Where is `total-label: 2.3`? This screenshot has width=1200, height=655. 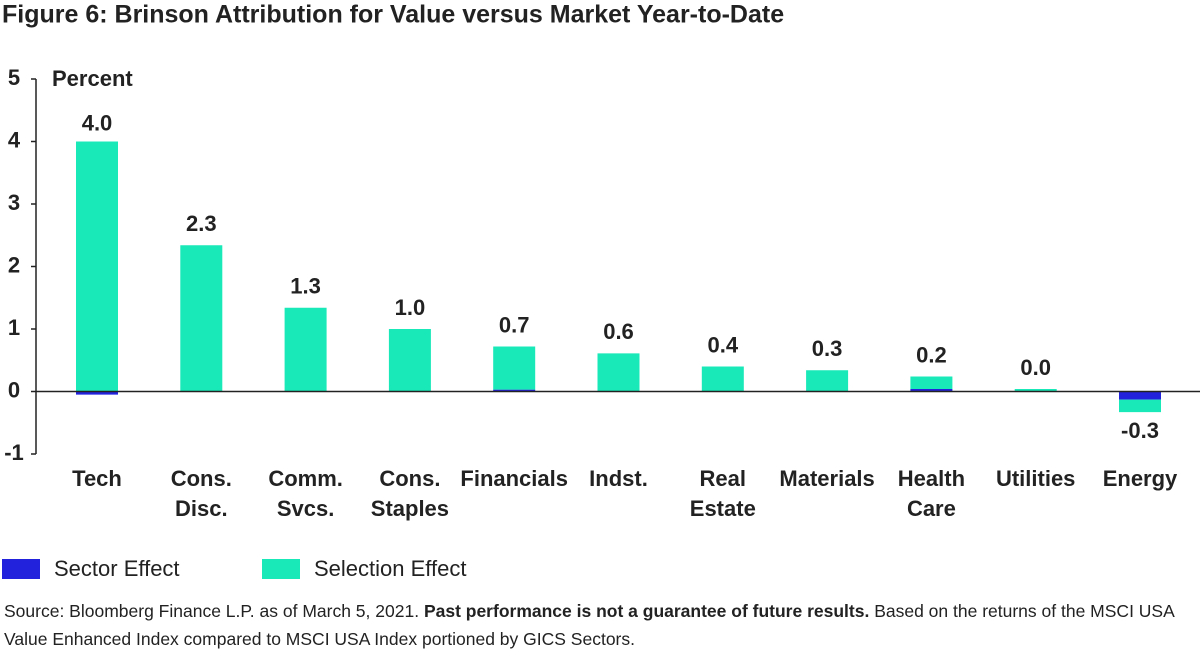
total-label: 2.3 is located at coordinates (201, 223).